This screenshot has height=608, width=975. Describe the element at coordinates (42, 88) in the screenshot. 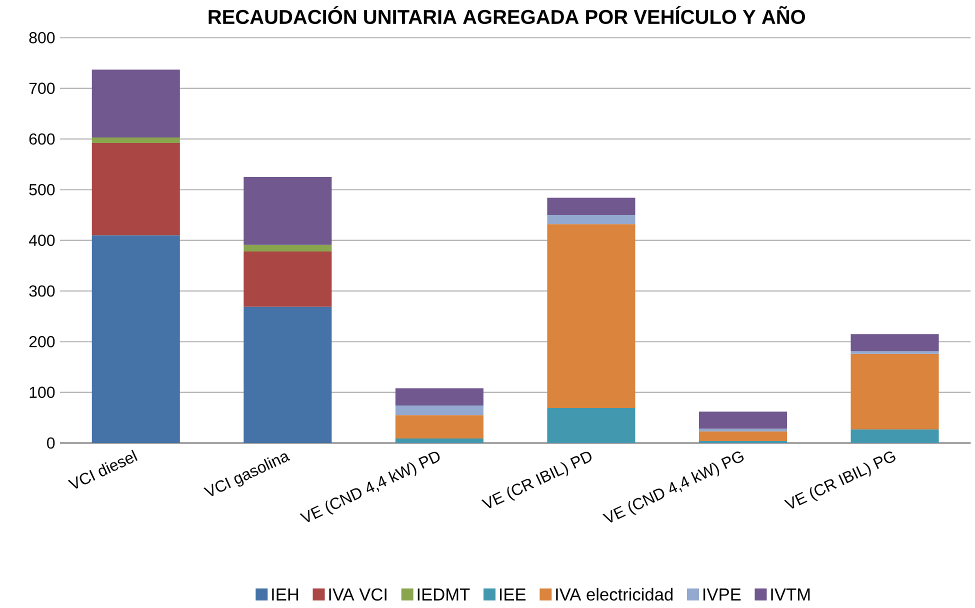

I see `y-tick-label: 700` at that location.